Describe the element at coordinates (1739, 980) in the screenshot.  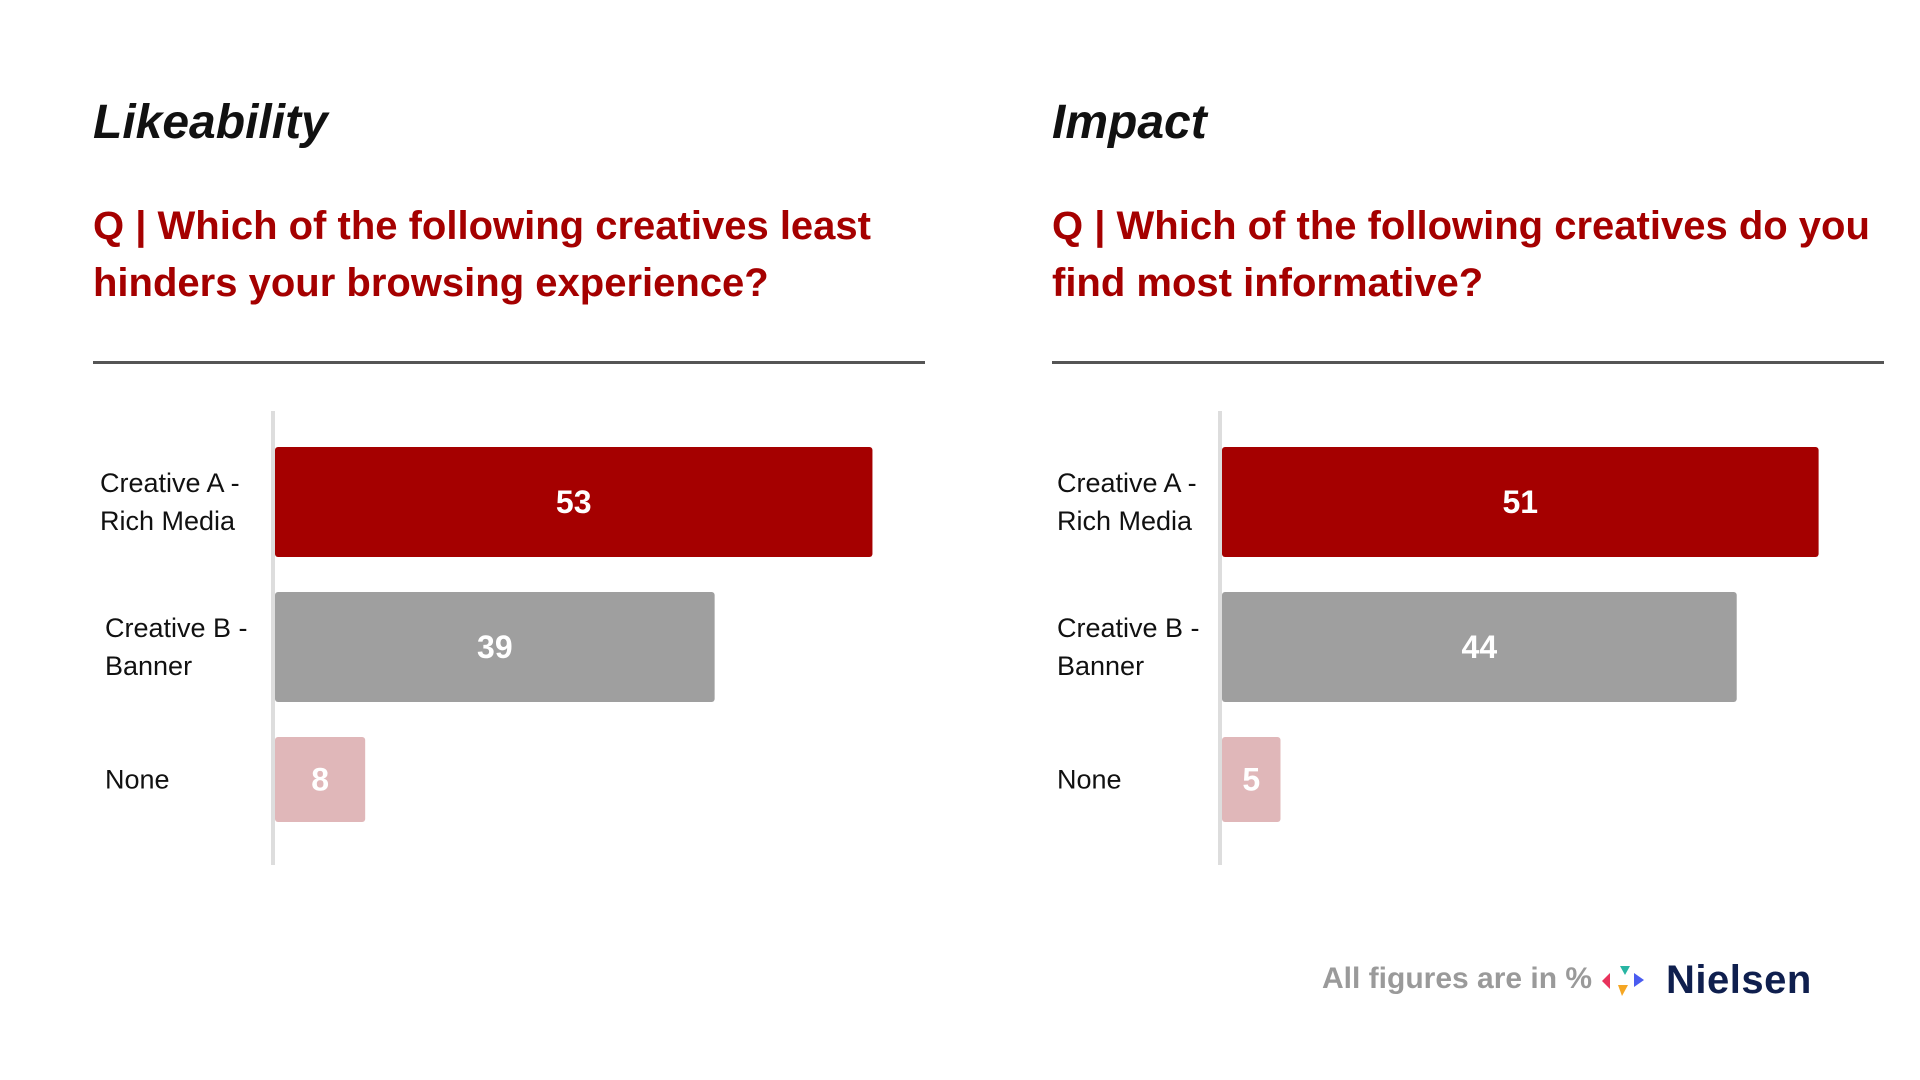
I see `brand-name: Nielsen` at that location.